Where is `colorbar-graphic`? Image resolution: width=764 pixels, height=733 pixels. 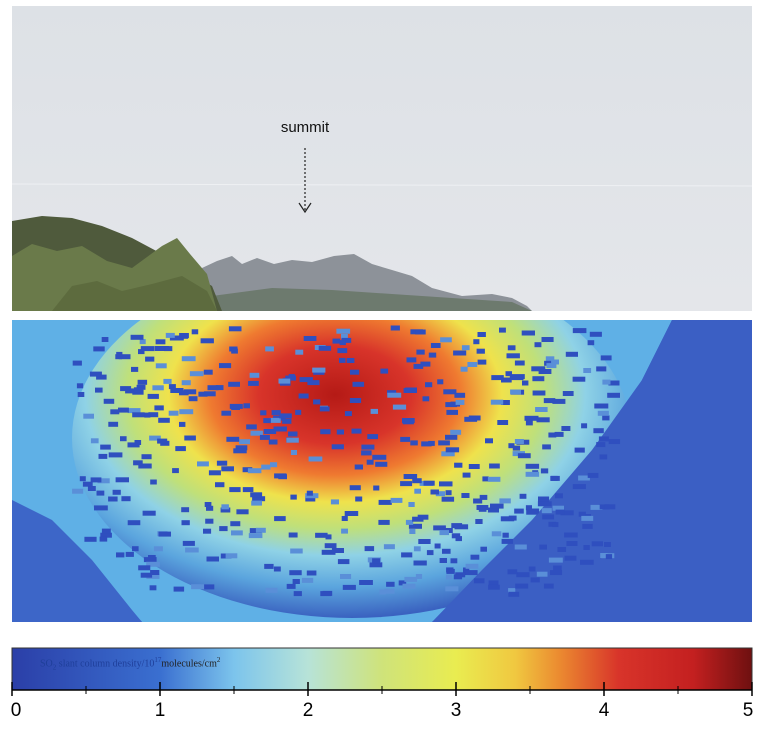 colorbar-graphic is located at coordinates (382, 671).